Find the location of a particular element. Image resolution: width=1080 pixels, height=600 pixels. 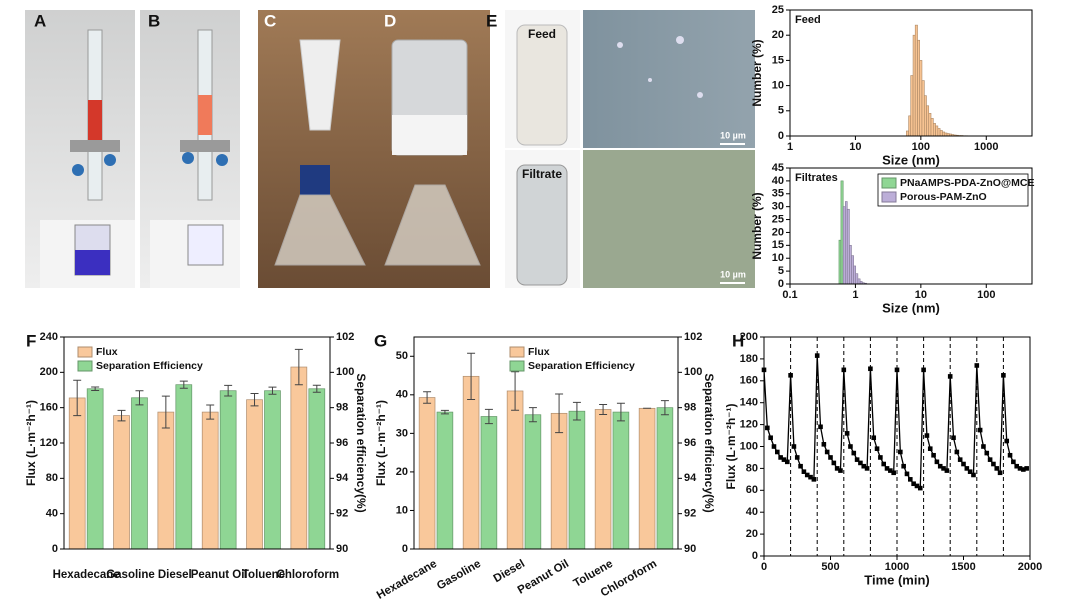

y-tick-label: 5 is located at coordinates (781, 111).